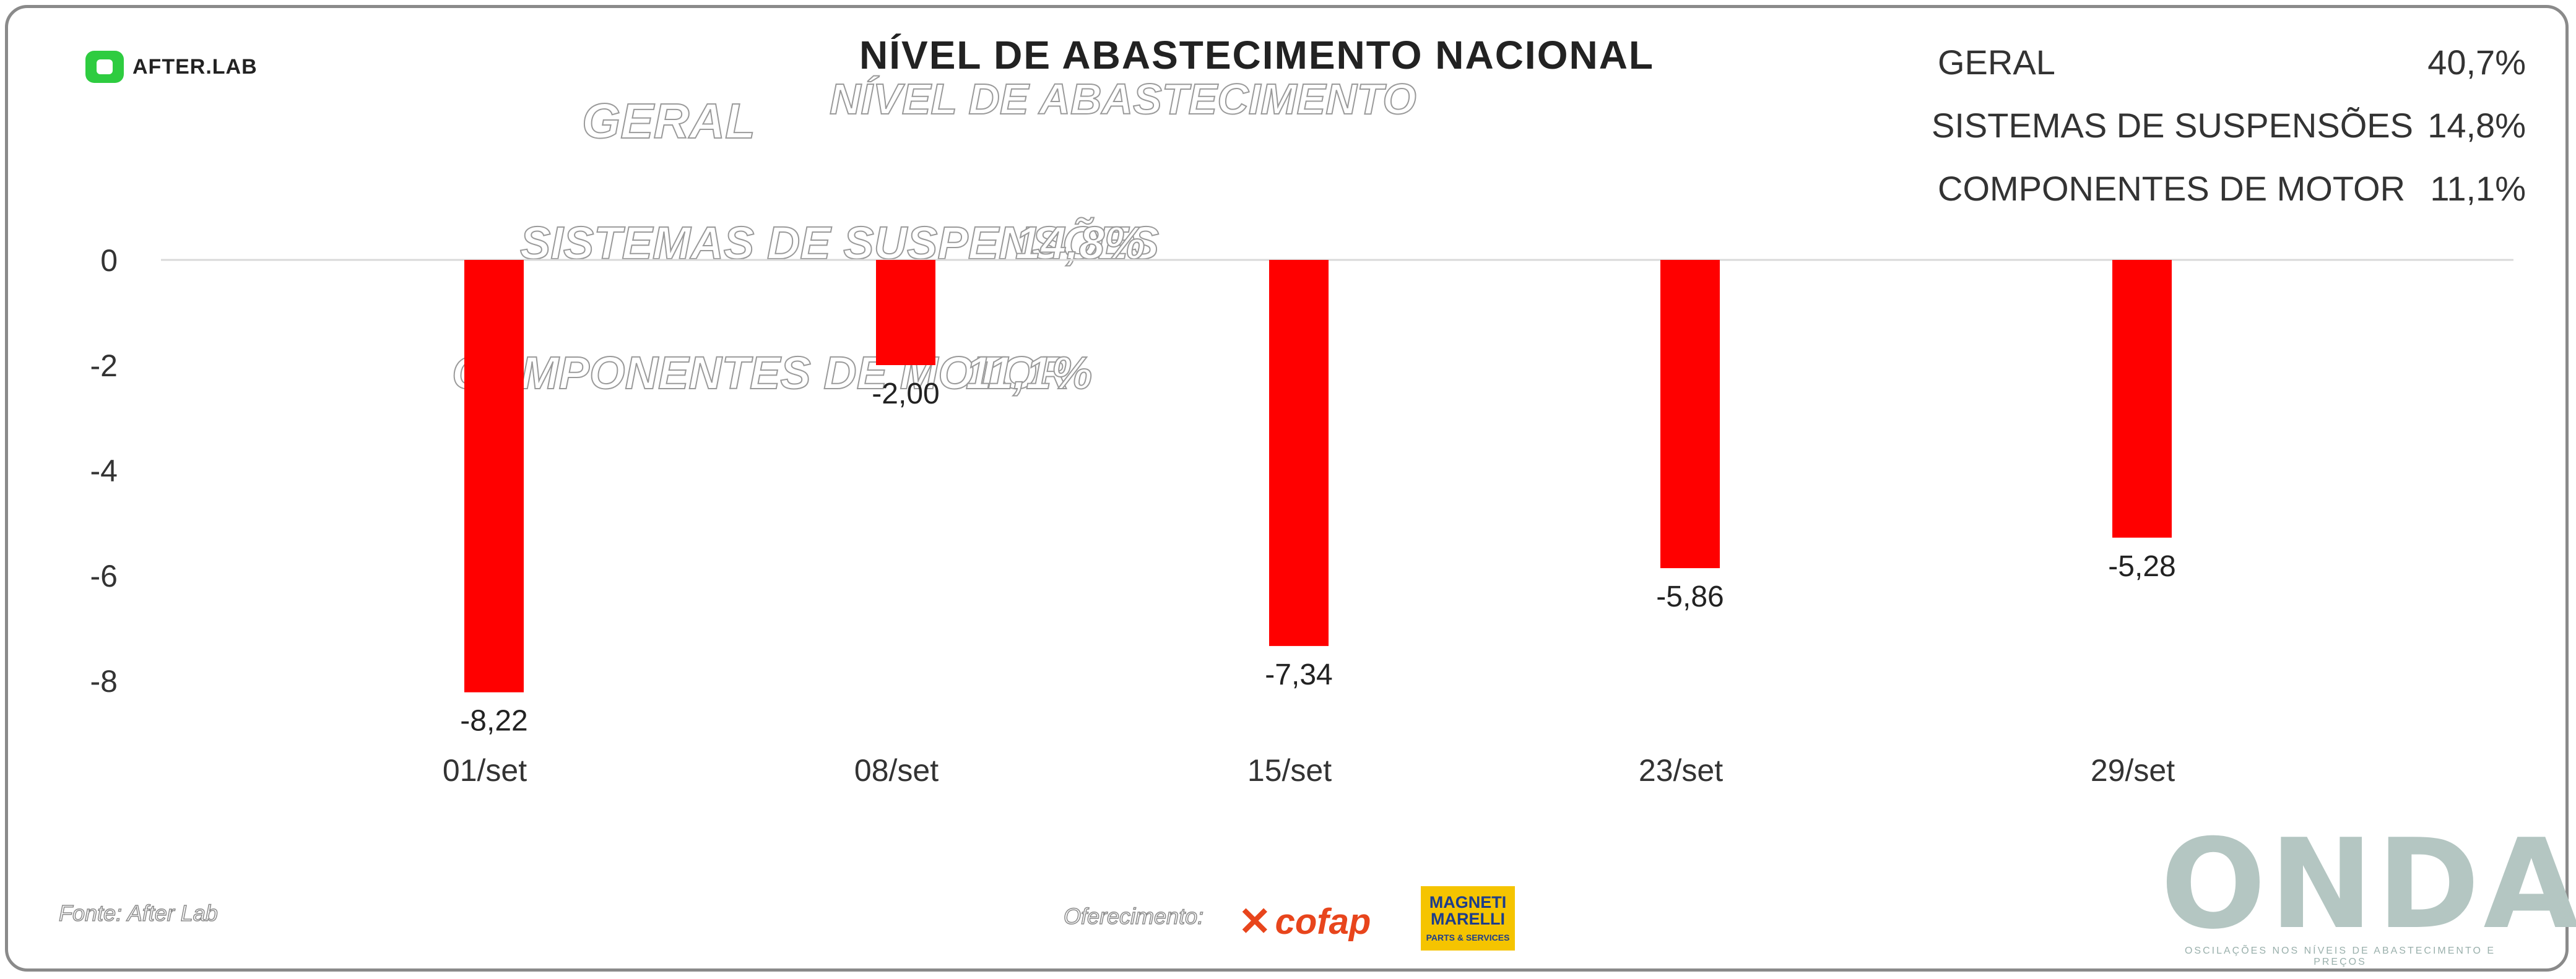 This screenshot has width=2576, height=979. What do you see at coordinates (2133, 770) in the screenshot?
I see `x-category-label: 29/set` at bounding box center [2133, 770].